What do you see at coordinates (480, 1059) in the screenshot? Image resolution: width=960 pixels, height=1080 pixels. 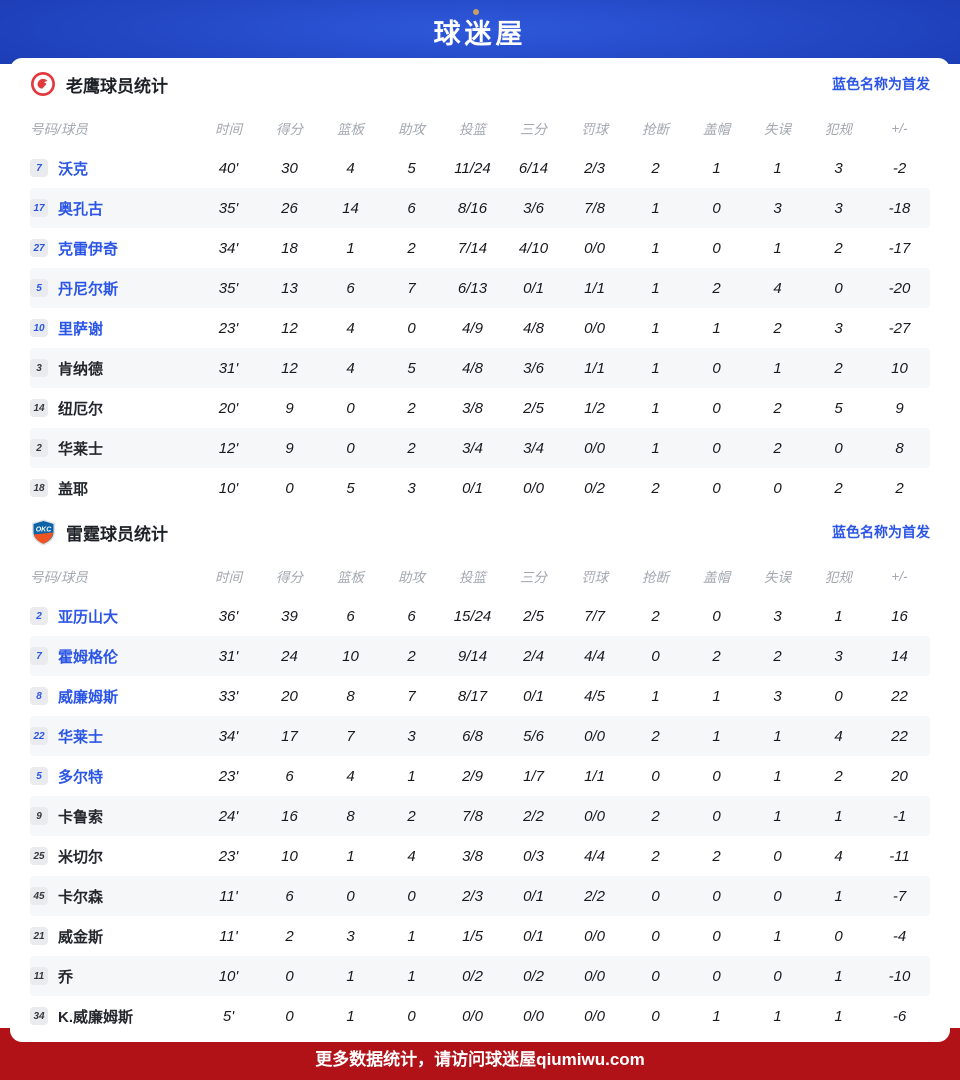 I see `footer-link: 更多数据统计，请访问球迷屋qiumiwu.com` at bounding box center [480, 1059].